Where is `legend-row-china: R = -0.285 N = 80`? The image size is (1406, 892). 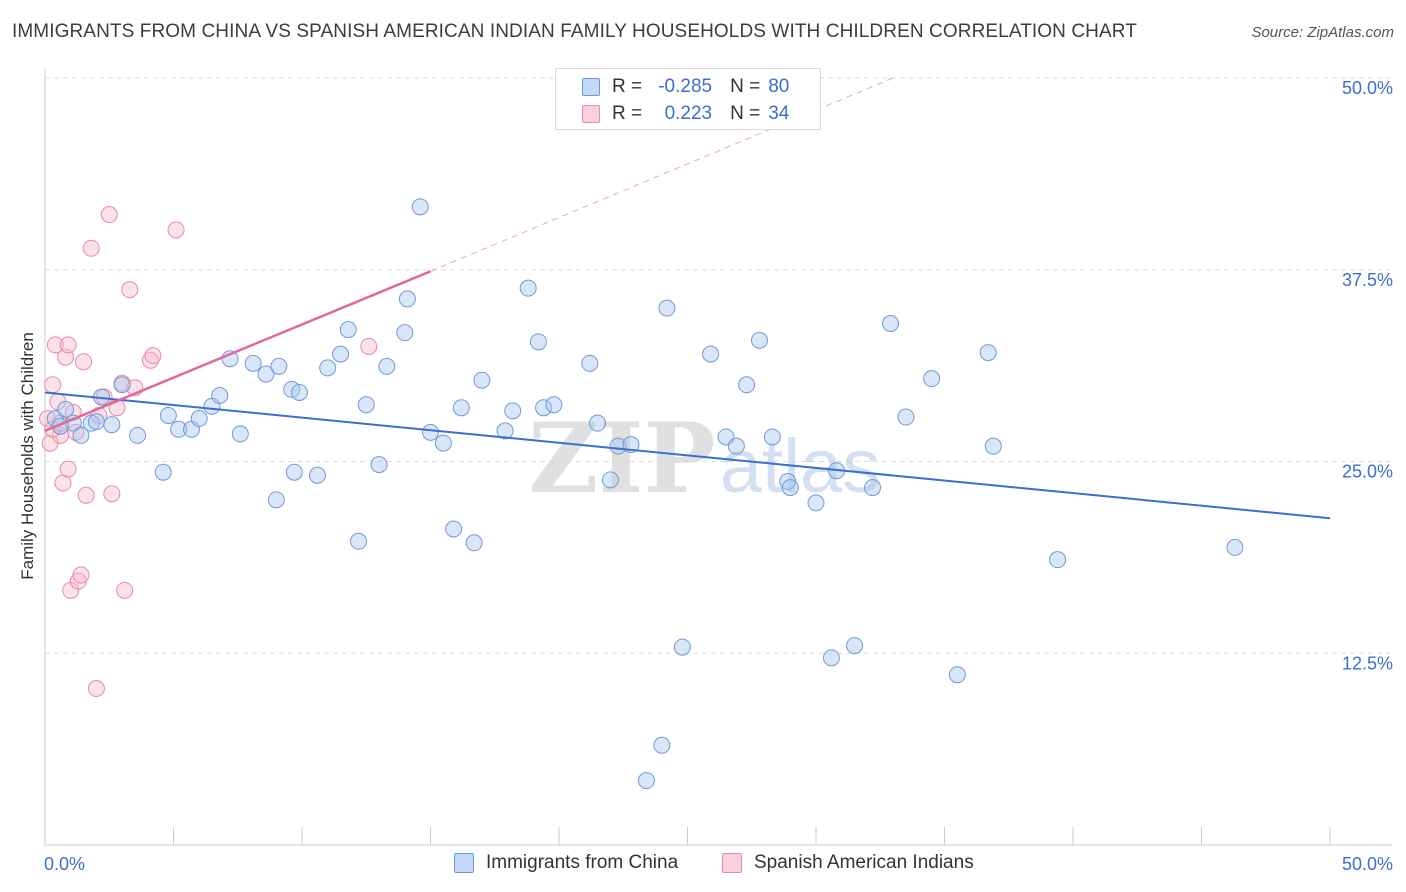 legend-row-china: R = -0.285 N = 80 is located at coordinates (685, 87).